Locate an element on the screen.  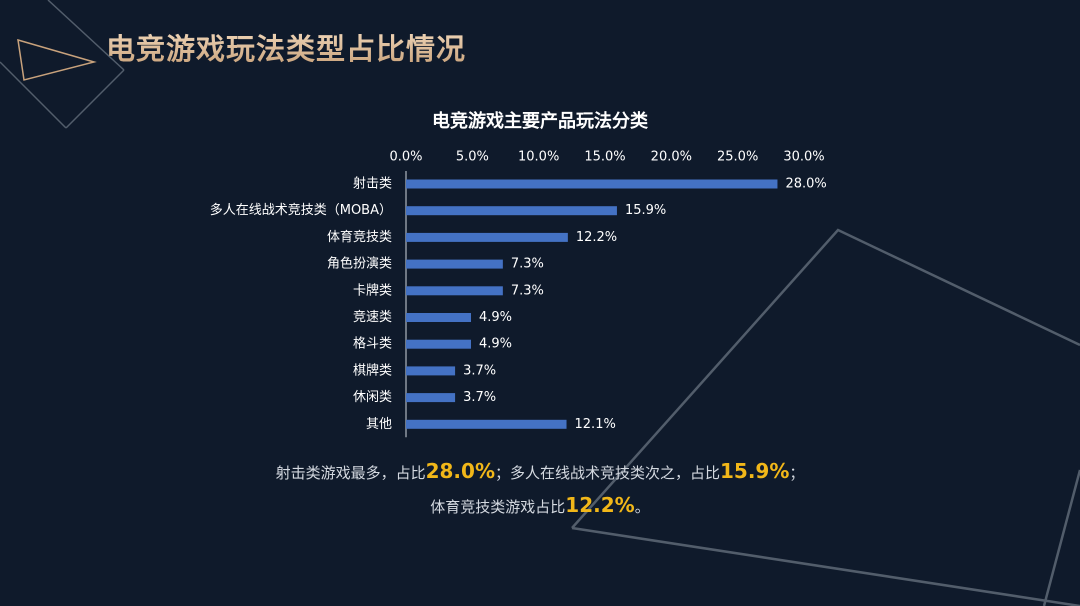
summary-text: 射击类游戏最多，占比 is located at coordinates (350, 473).